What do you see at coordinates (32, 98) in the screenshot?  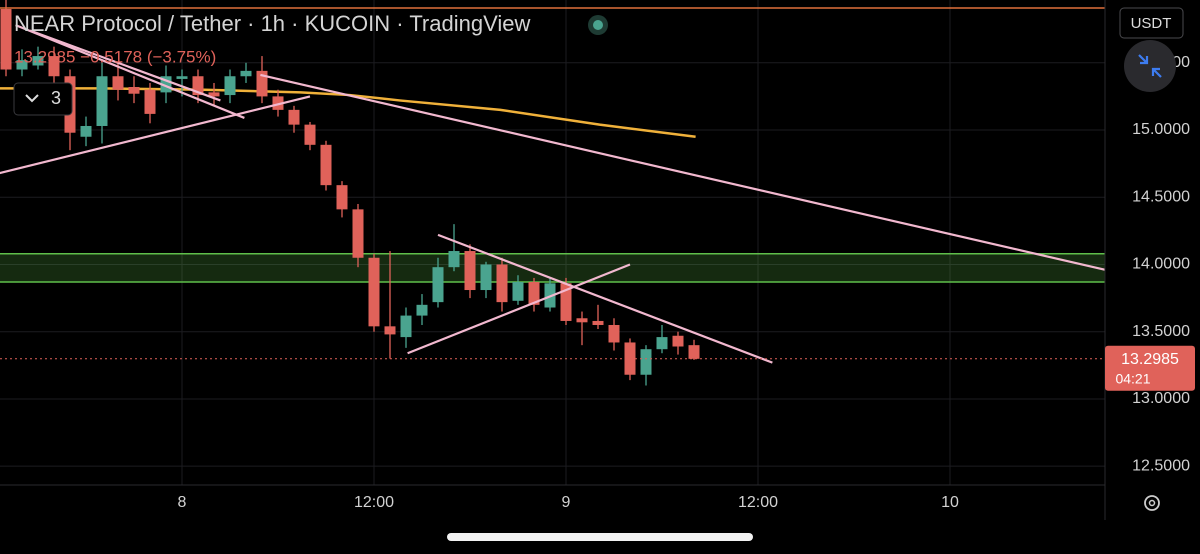 I see `chevron-icon` at bounding box center [32, 98].